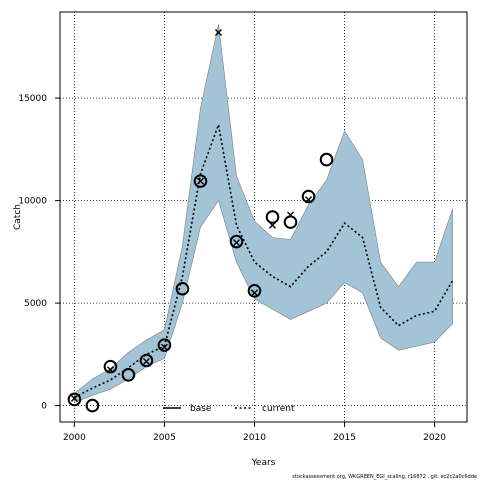 The width and height of the screenshot is (480, 480). I want to click on y-tick-label: 0, so click(44, 407).